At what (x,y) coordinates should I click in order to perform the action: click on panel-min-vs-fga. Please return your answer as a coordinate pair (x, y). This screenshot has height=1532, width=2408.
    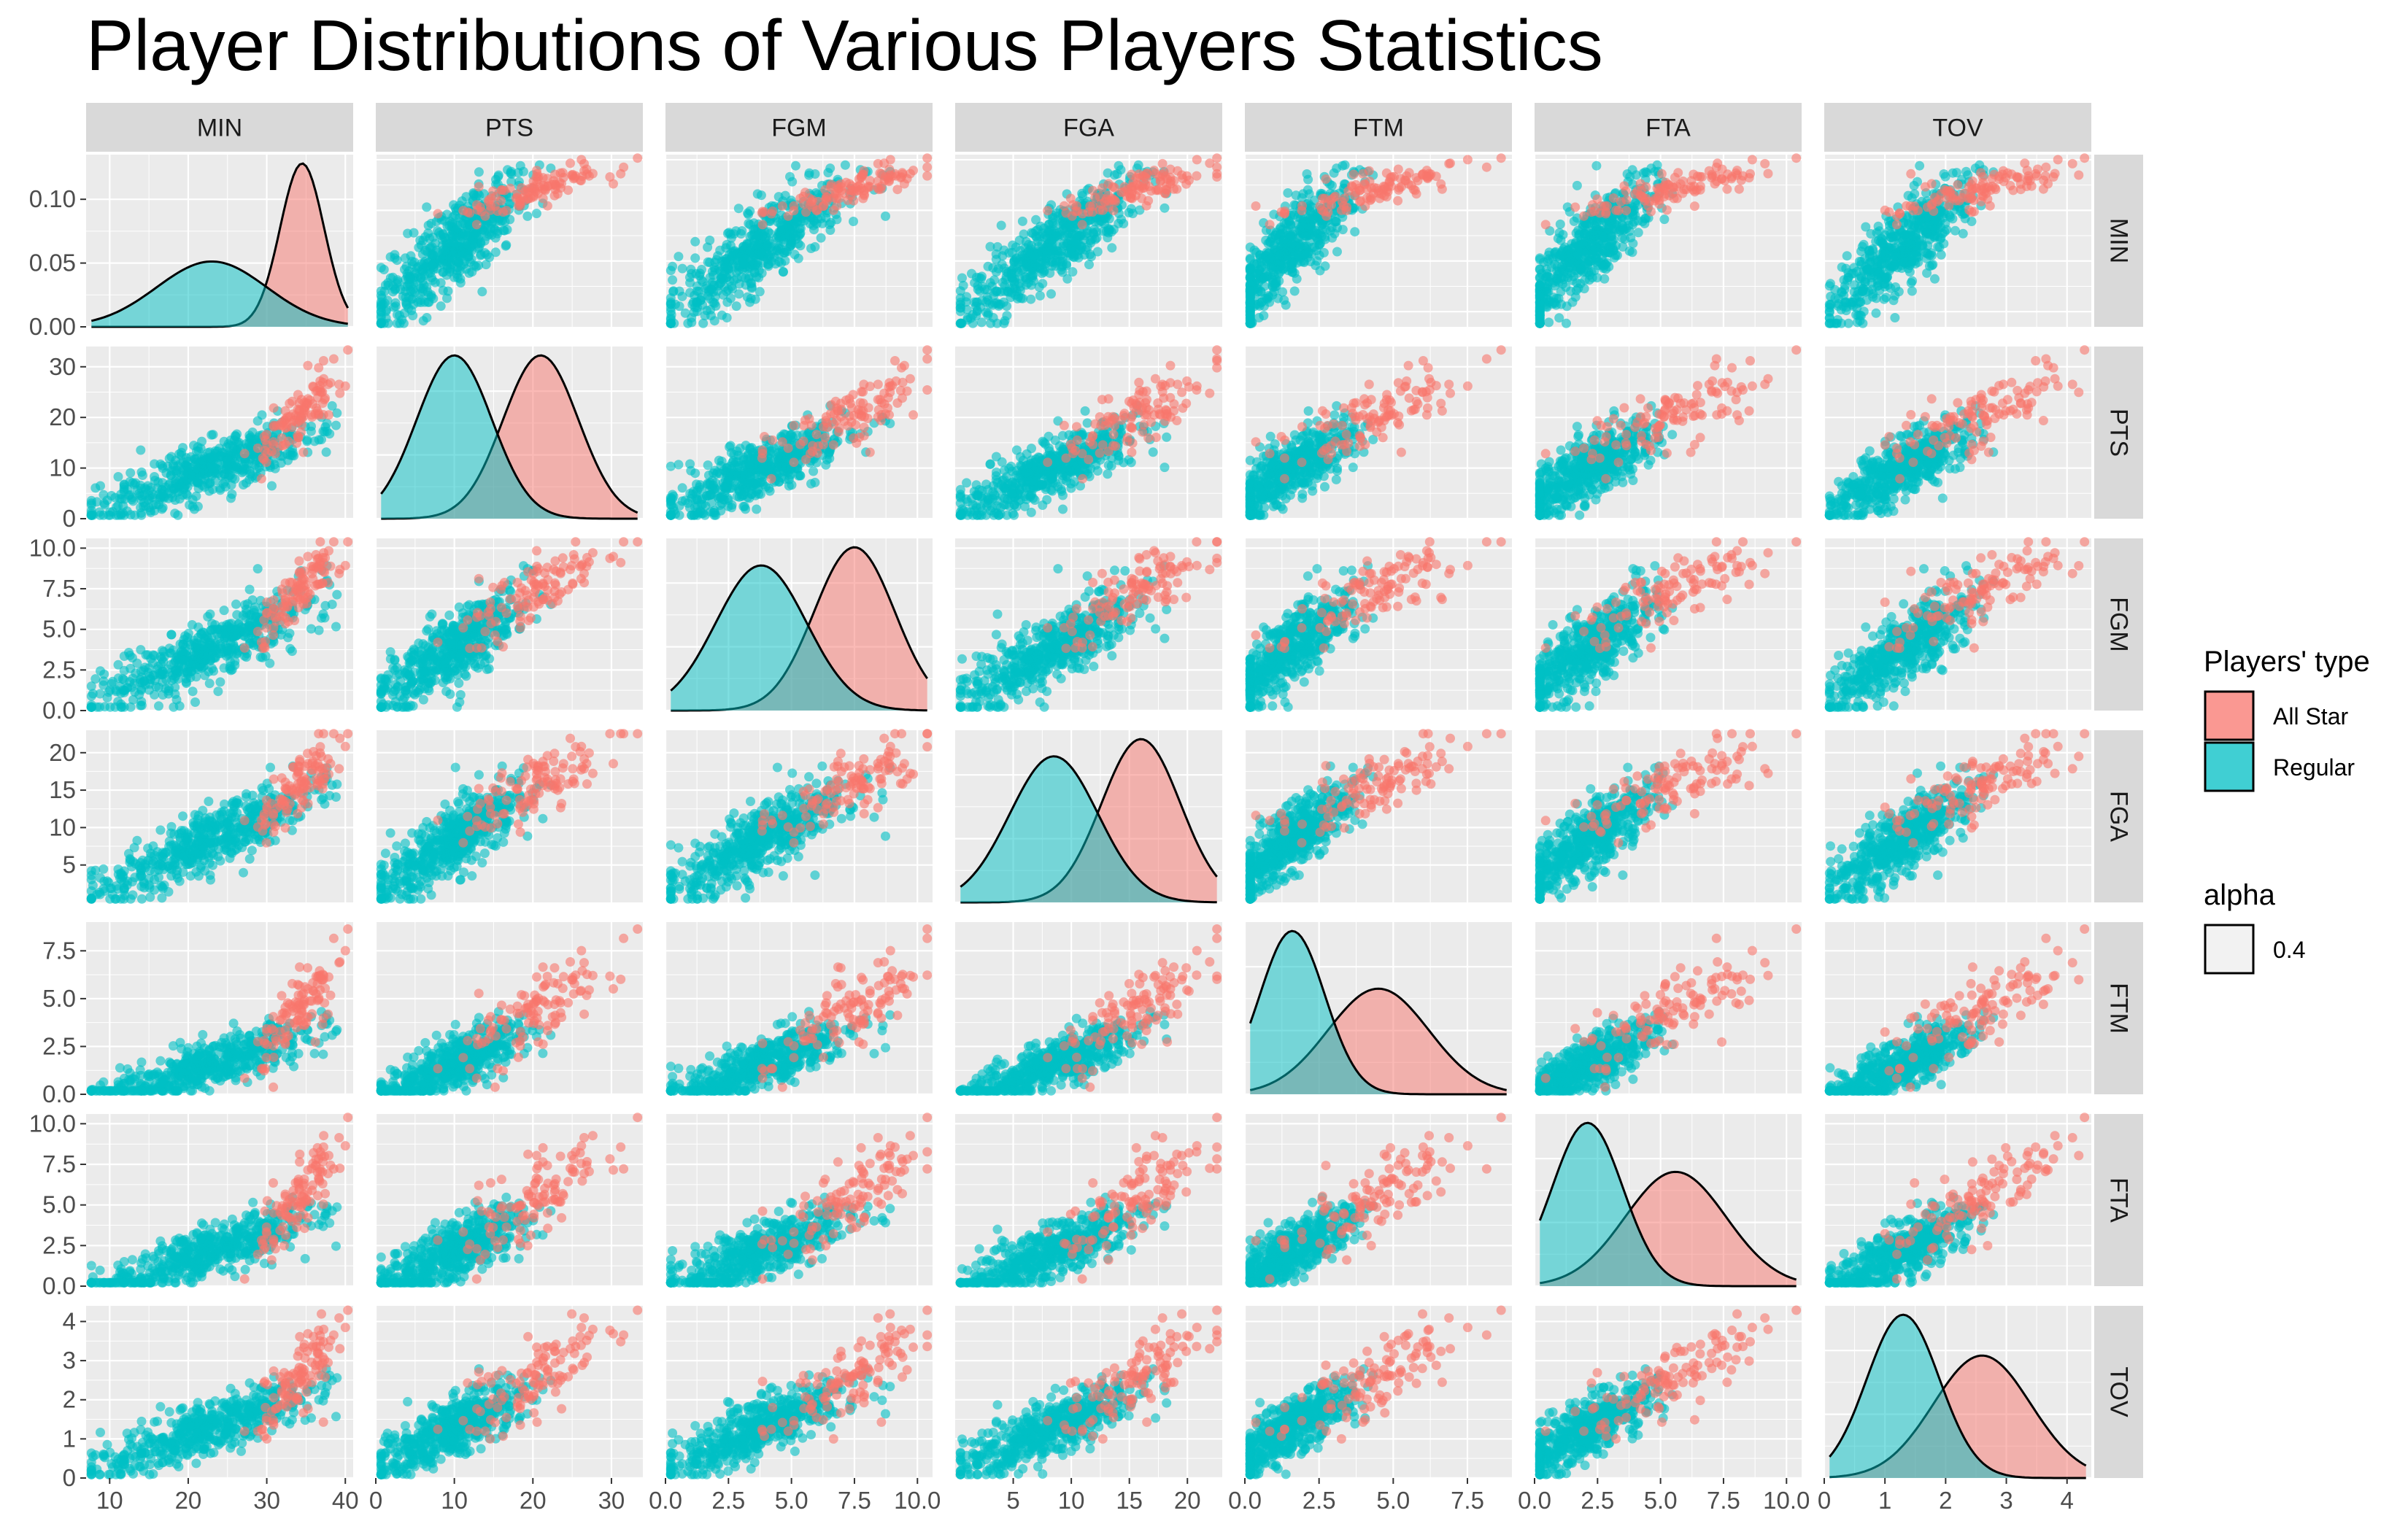
    Looking at the image, I should click on (1088, 241).